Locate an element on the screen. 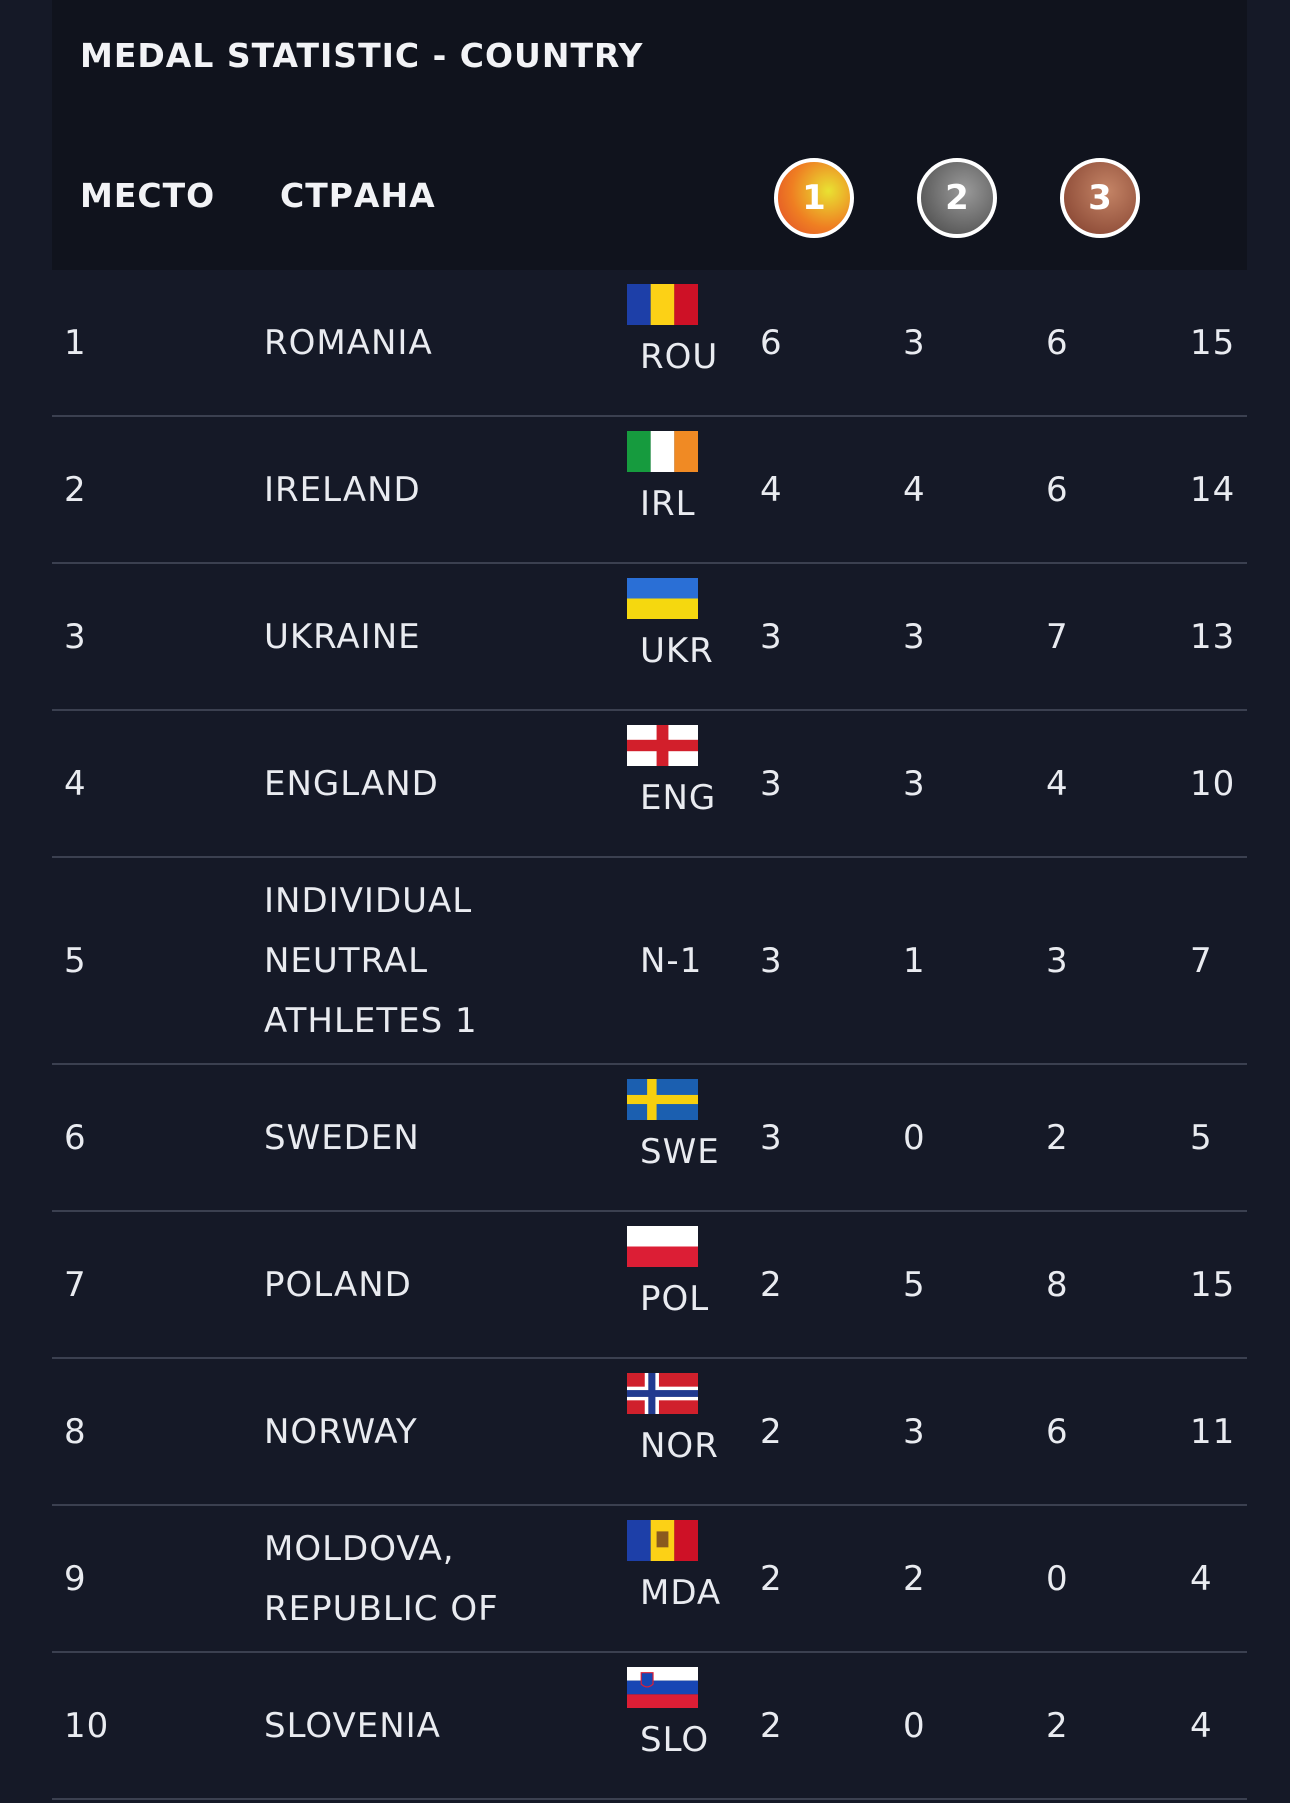  bronze-count: 0 is located at coordinates (1057, 1578).